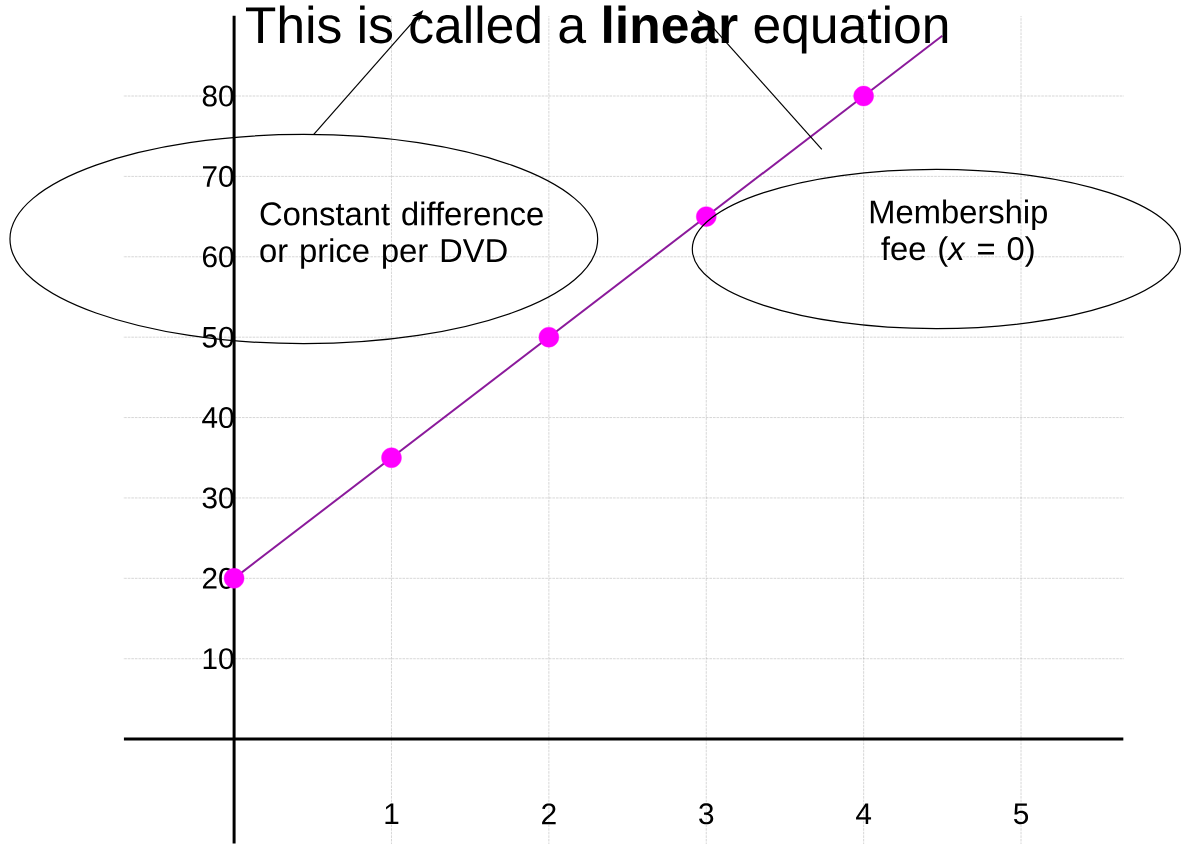  I want to click on x-tick-label: 3, so click(706, 814).